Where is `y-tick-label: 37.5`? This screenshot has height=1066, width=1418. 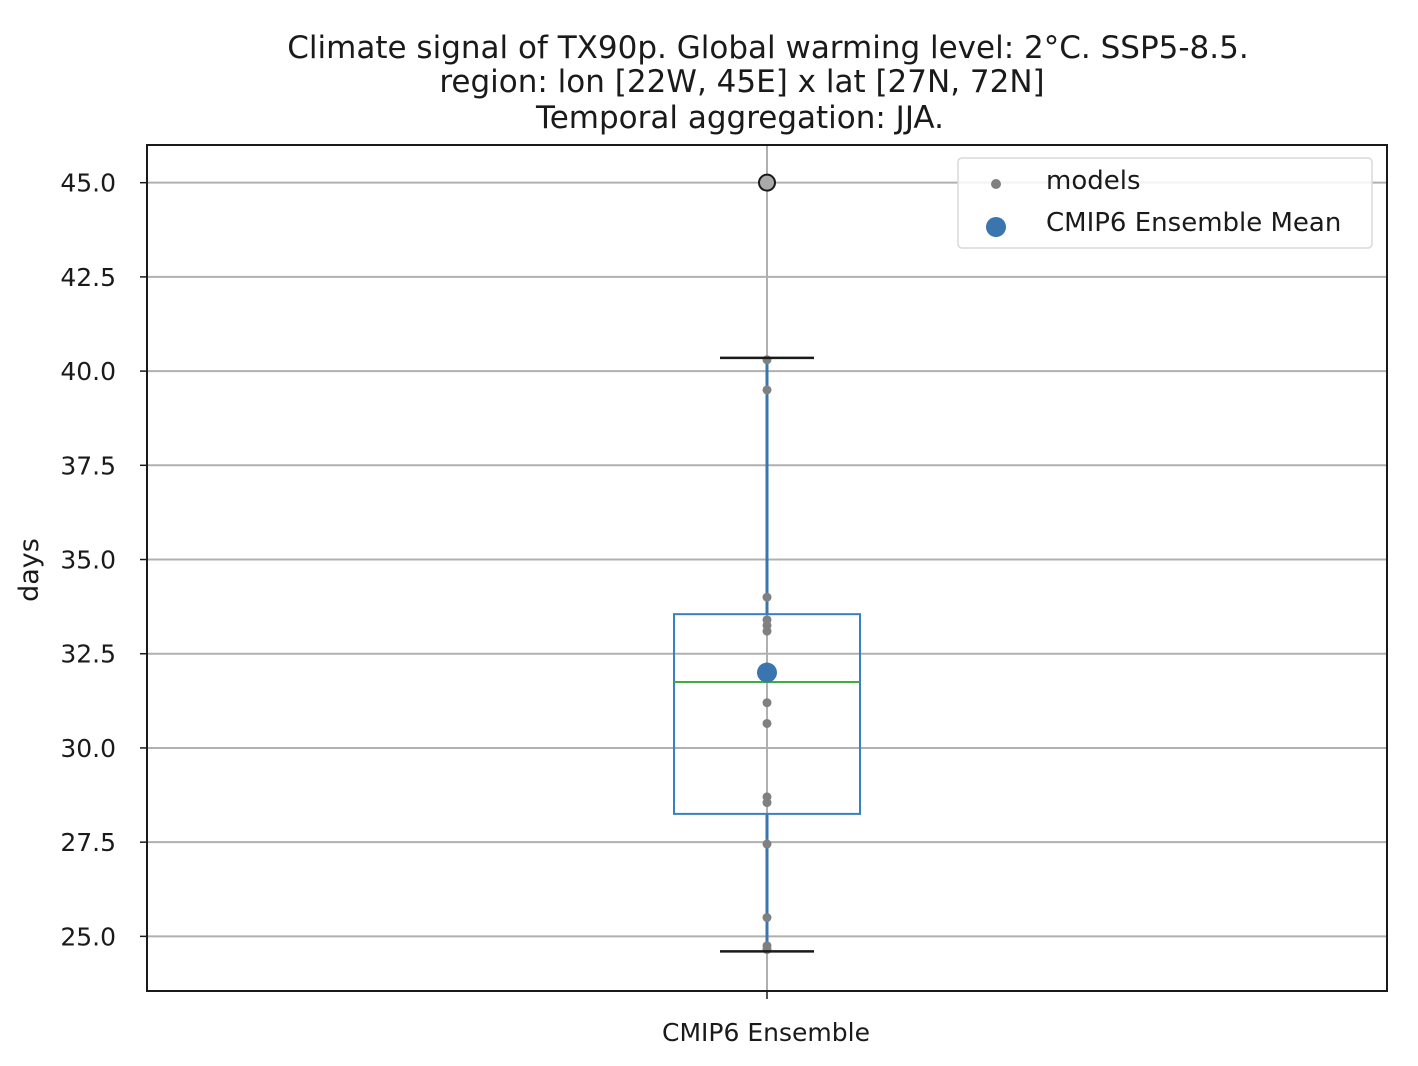
y-tick-label: 37.5 is located at coordinates (88, 465).